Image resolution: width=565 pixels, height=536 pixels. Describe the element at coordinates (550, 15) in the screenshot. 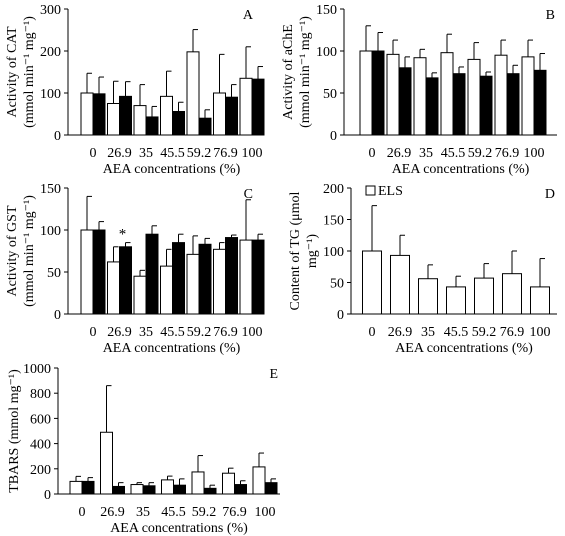

I see `panel-b-letter: B` at that location.